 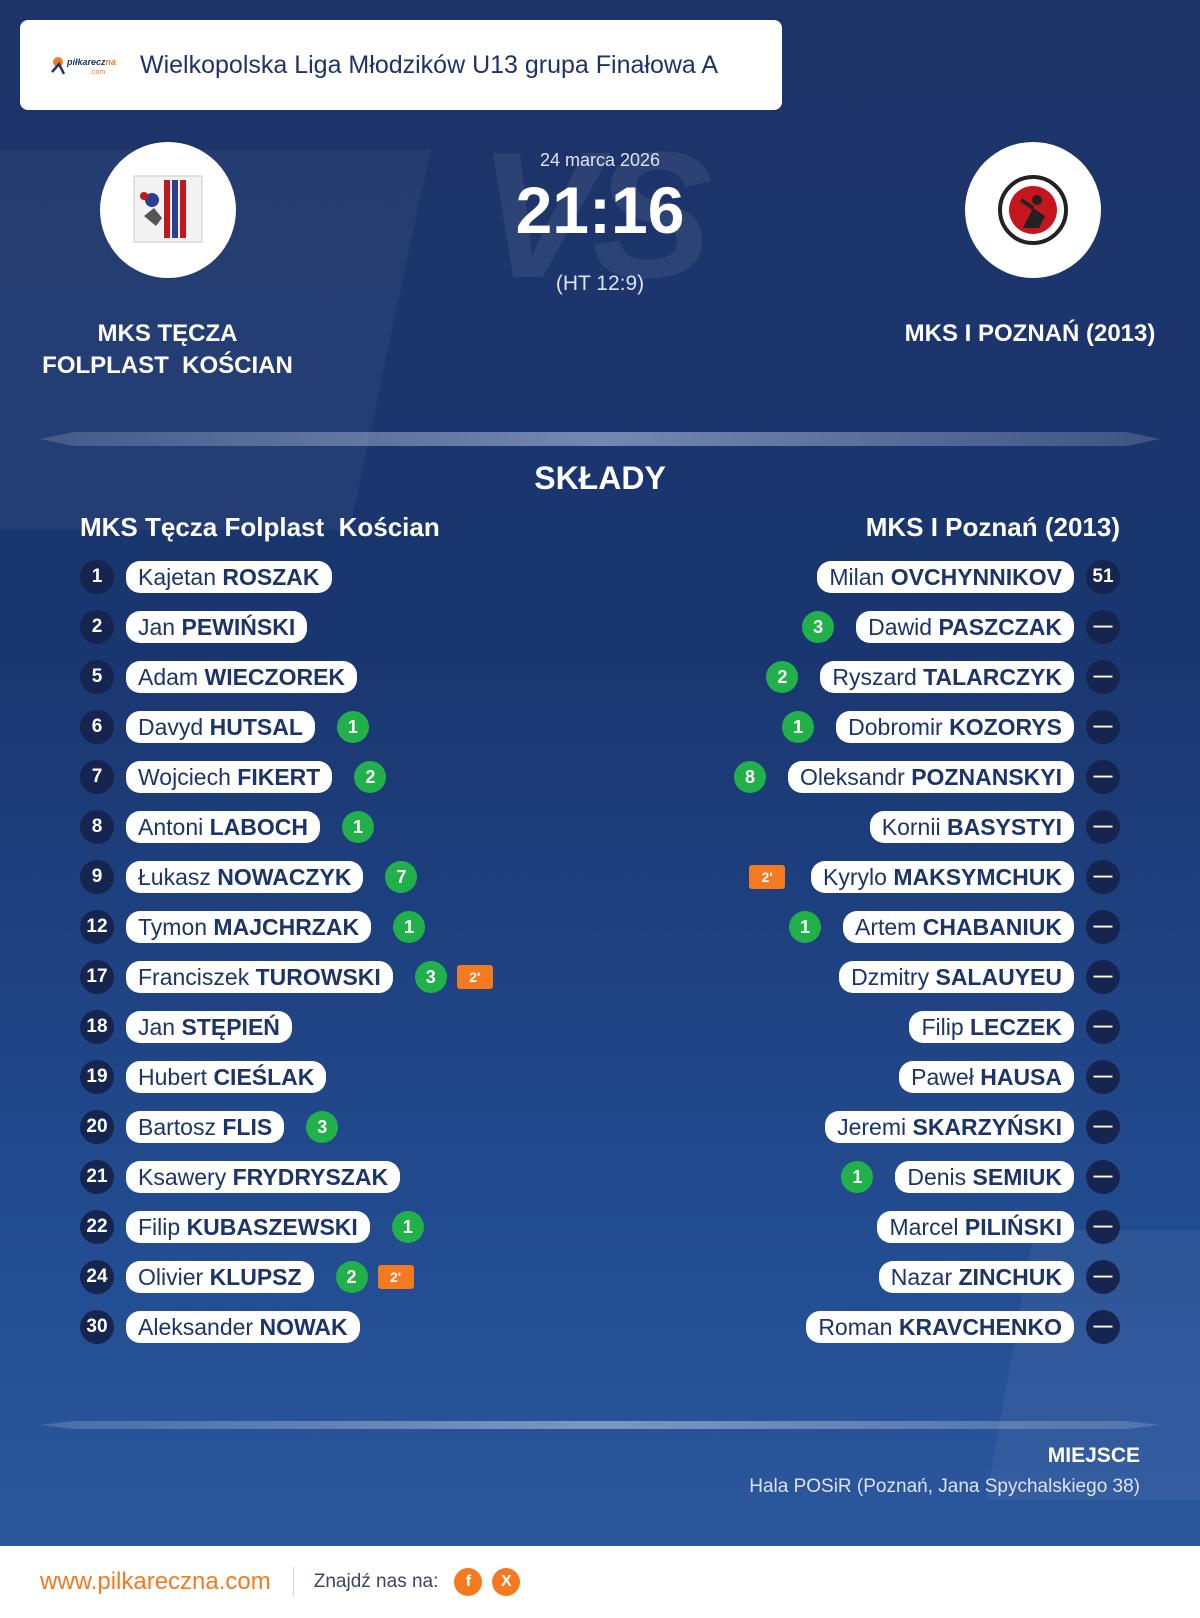 I want to click on player-name: Filip LECZEK, so click(x=991, y=1027).